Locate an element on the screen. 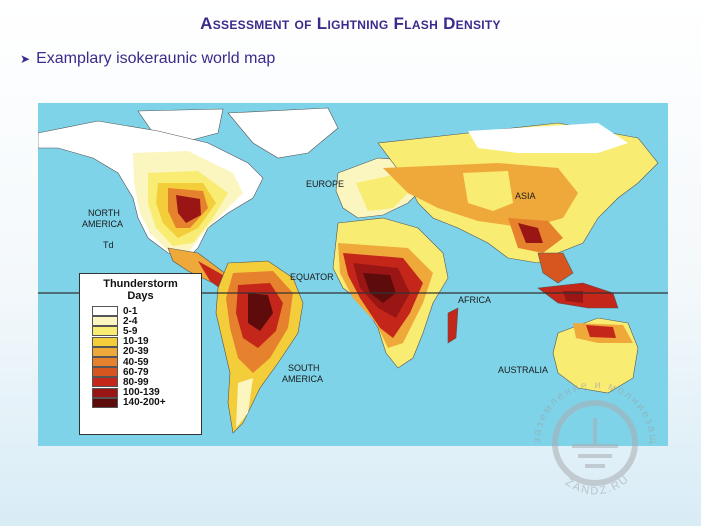 The image size is (701, 526). legend-item: 40-59 is located at coordinates (146, 362).